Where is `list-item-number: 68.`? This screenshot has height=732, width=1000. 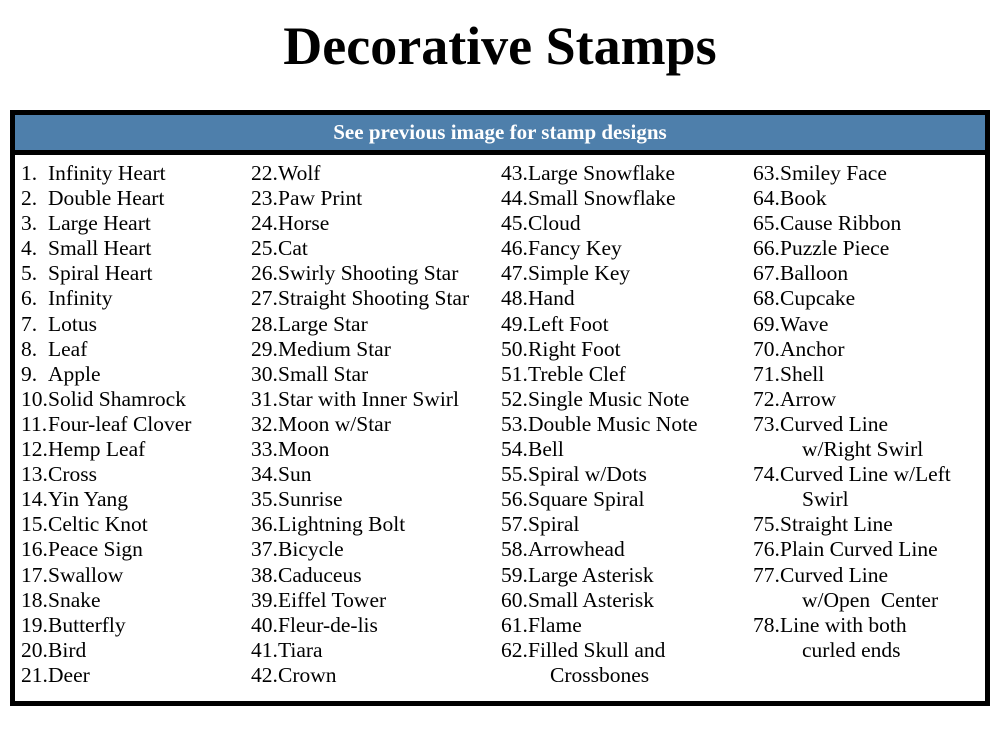
list-item-number: 68. is located at coordinates (766, 298).